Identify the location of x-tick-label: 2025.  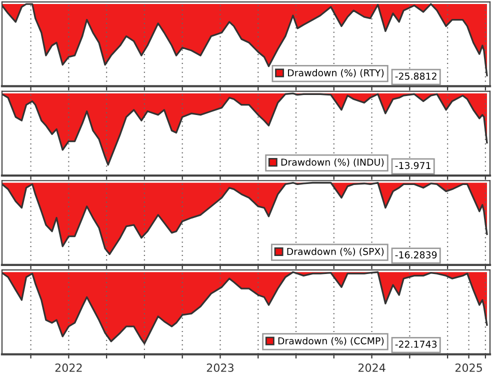
(468, 368).